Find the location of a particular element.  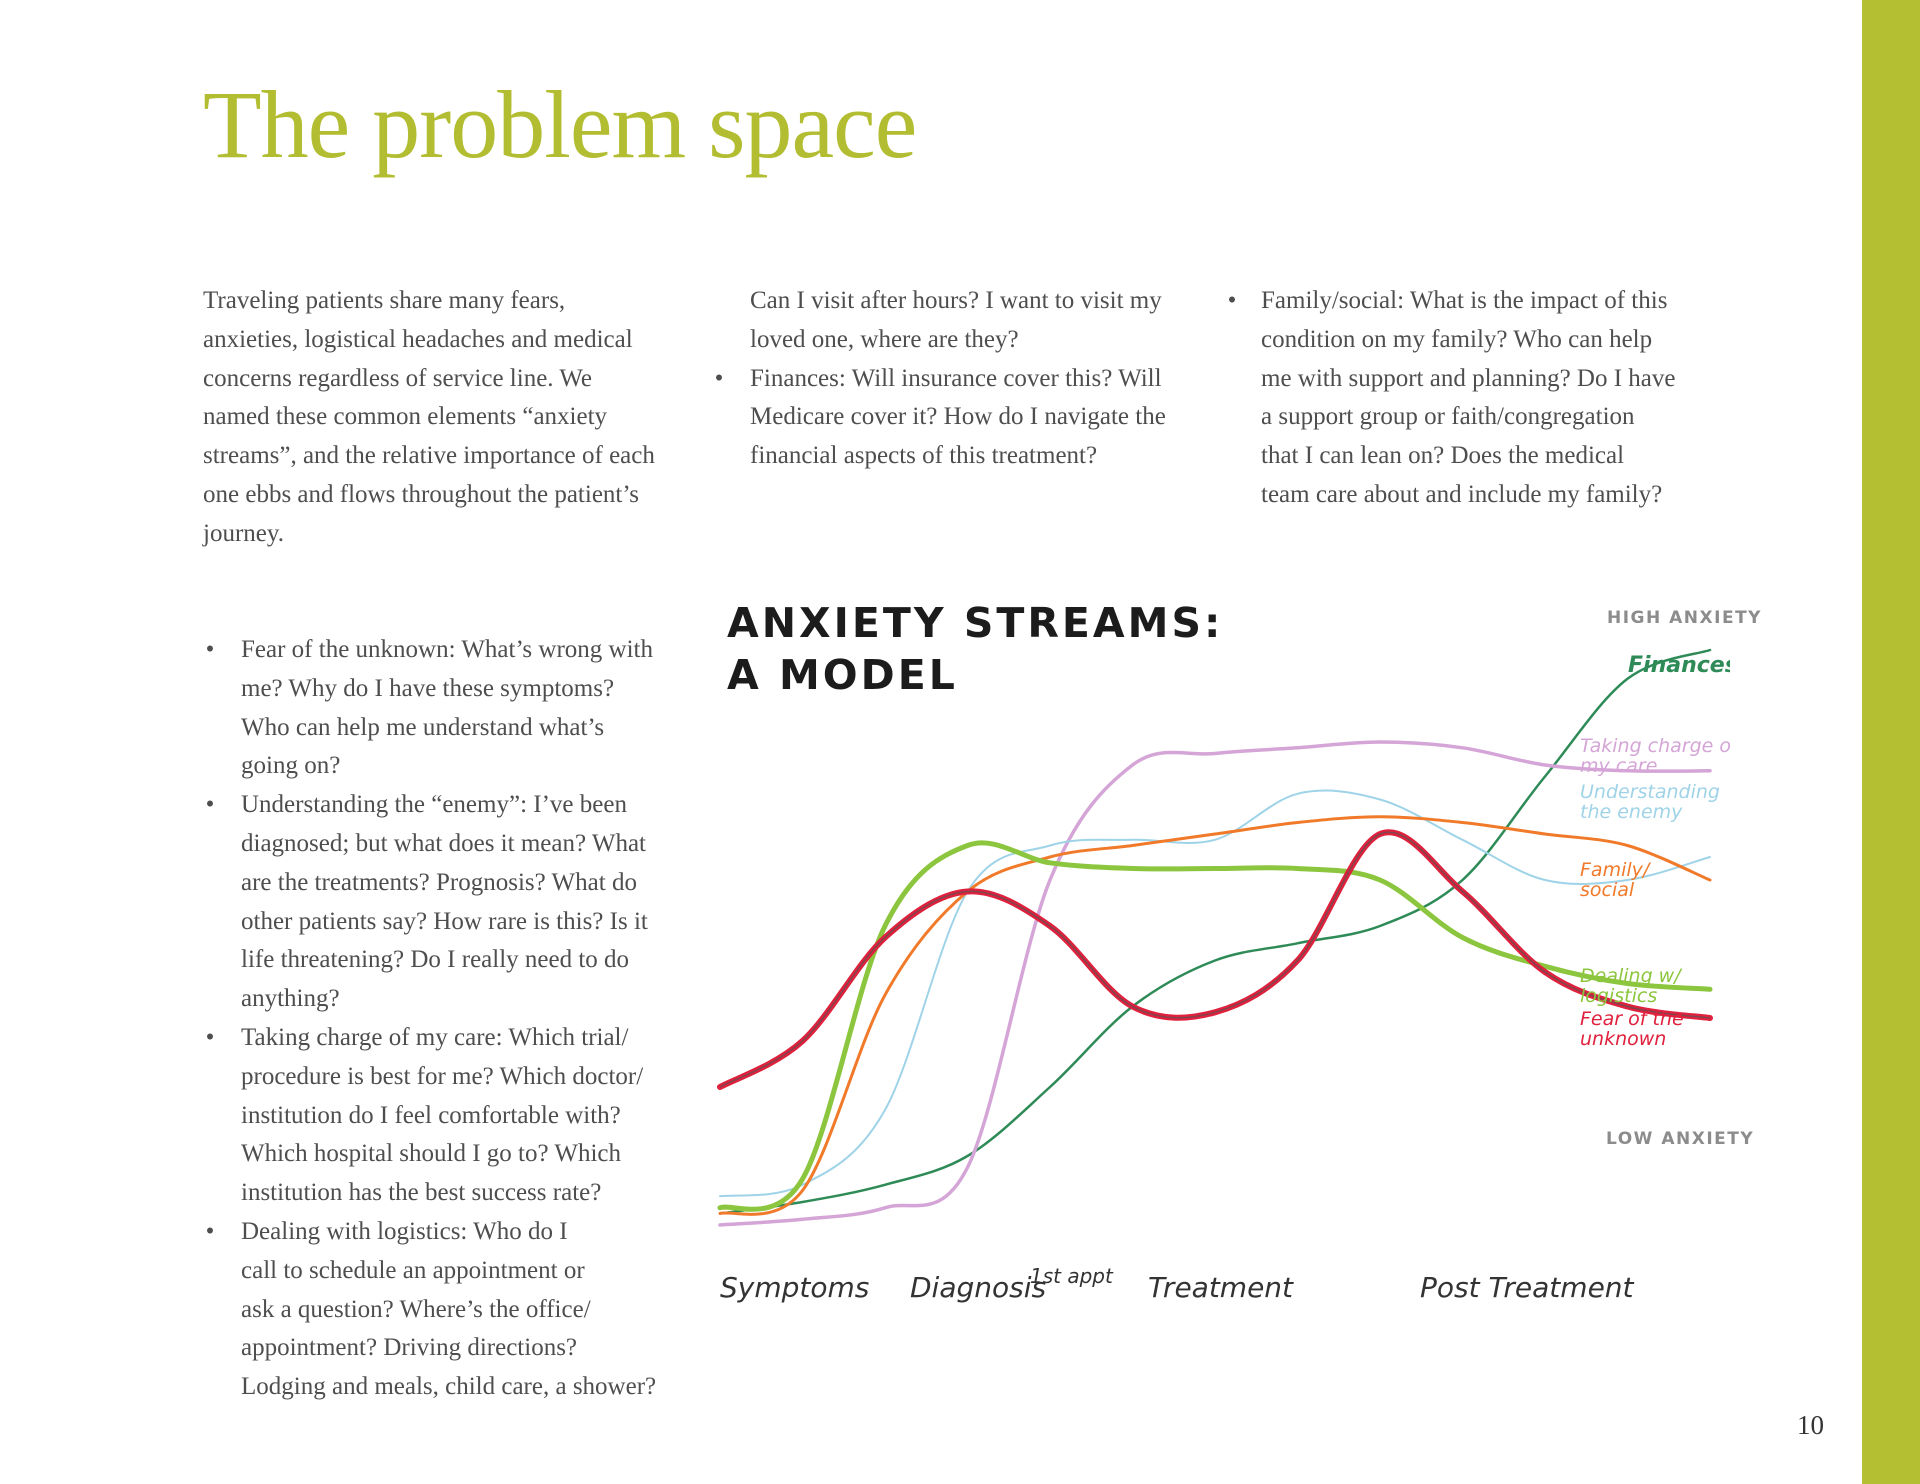

series-line-family-social is located at coordinates (1215, 1015).